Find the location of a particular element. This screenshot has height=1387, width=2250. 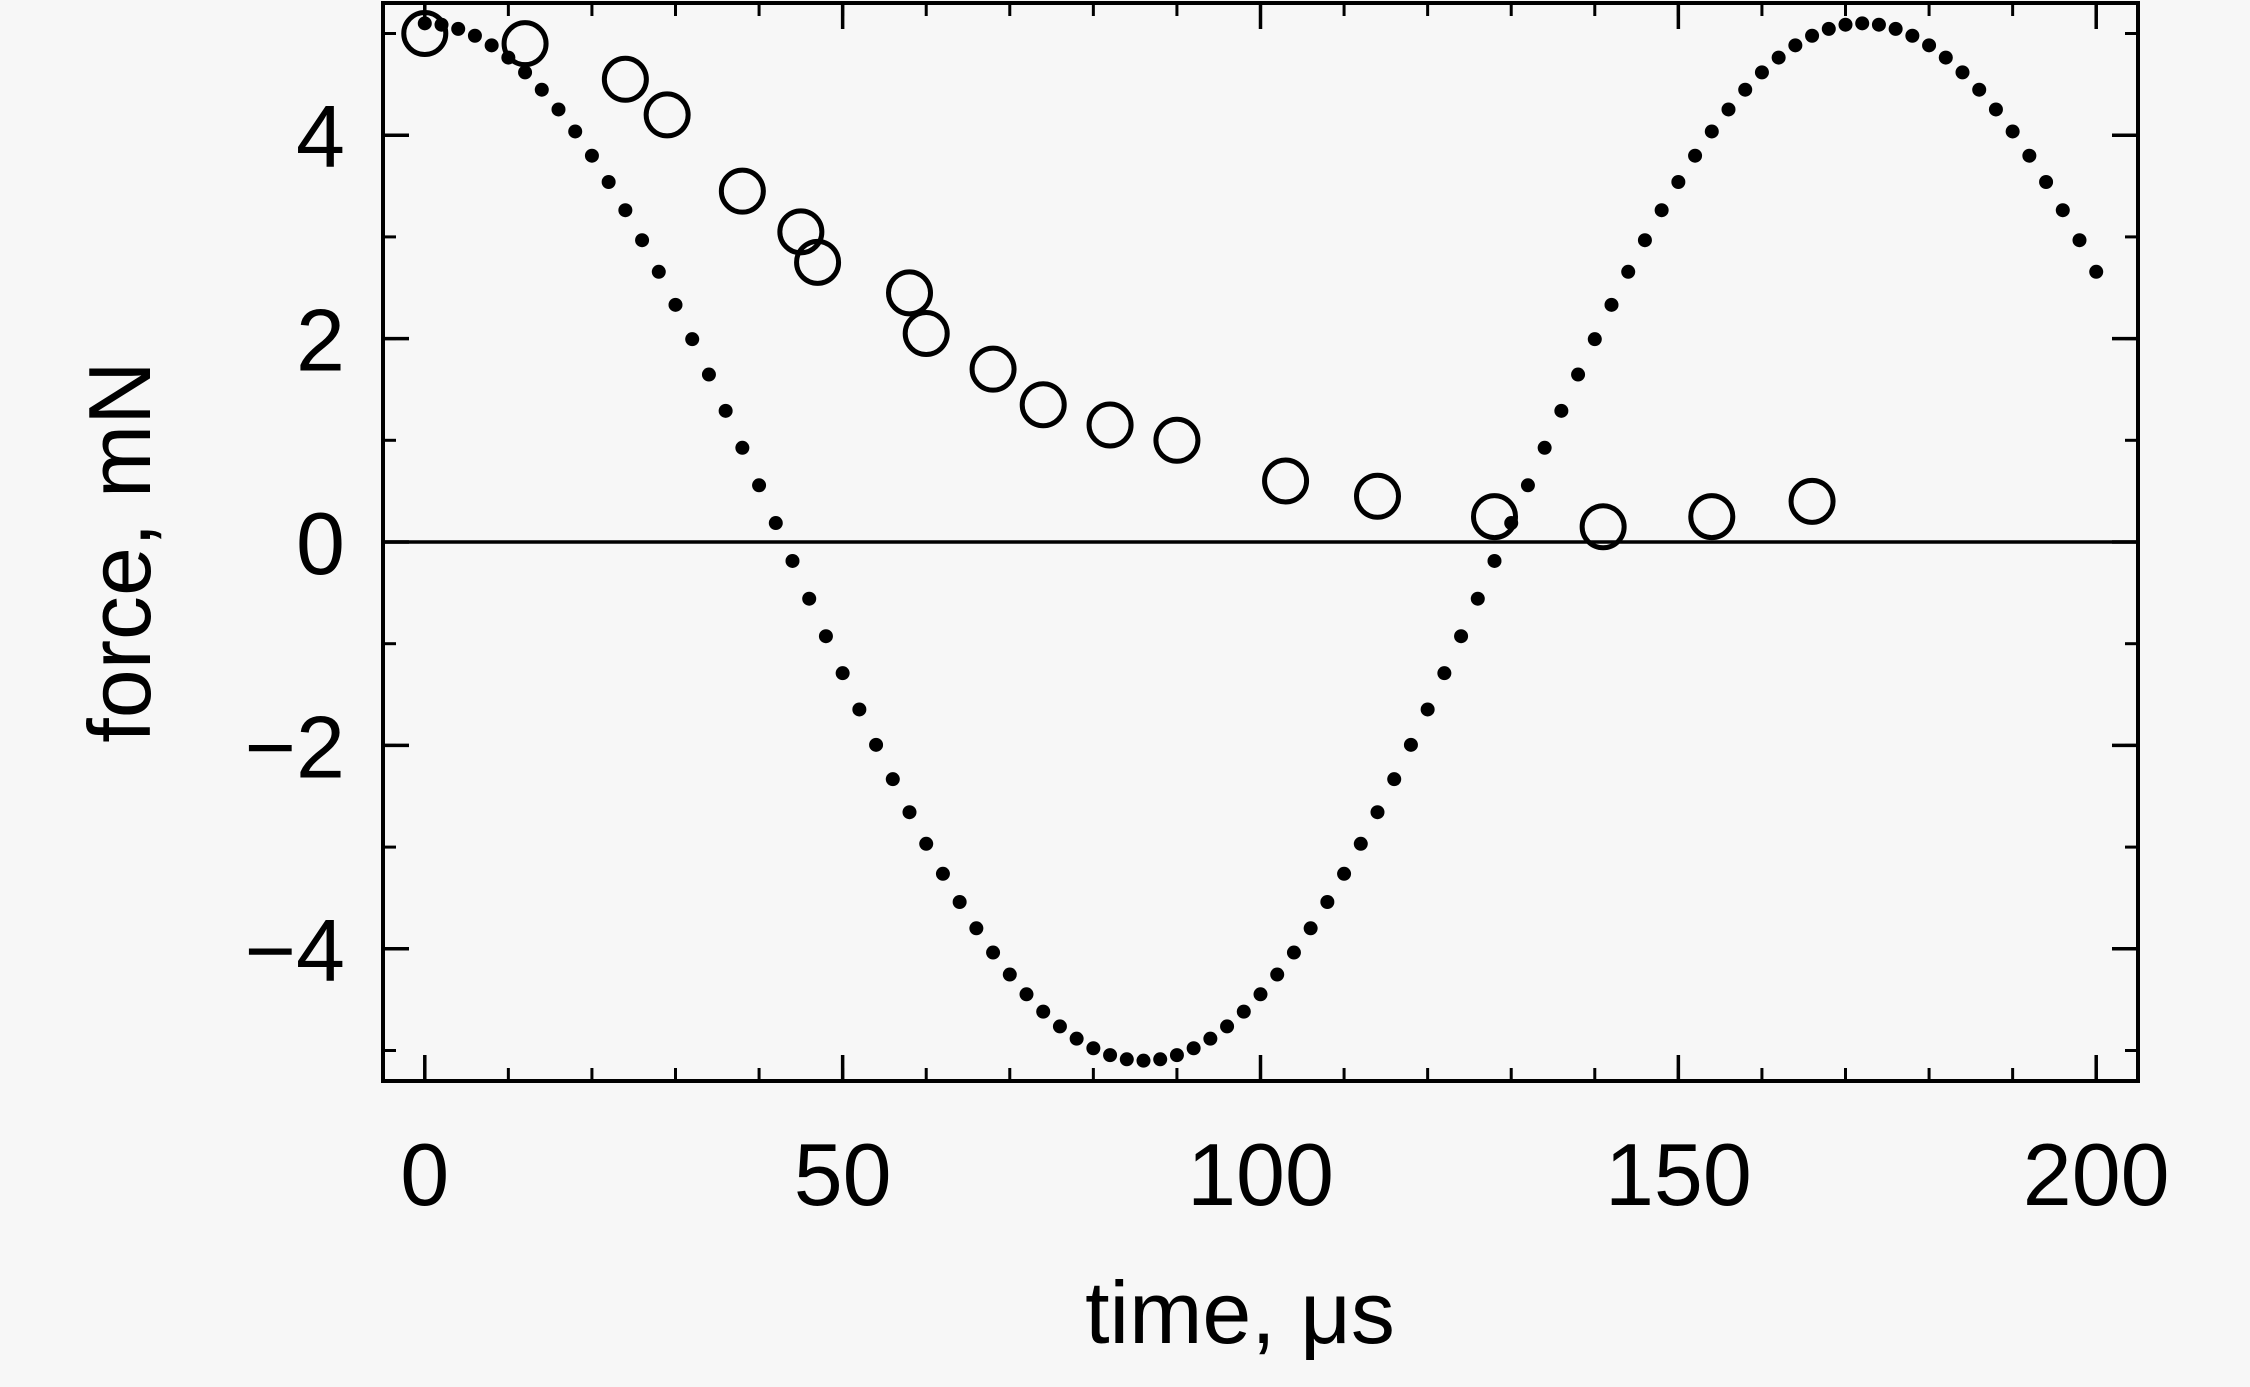

y-tick-label: 4 is located at coordinates (320, 136).